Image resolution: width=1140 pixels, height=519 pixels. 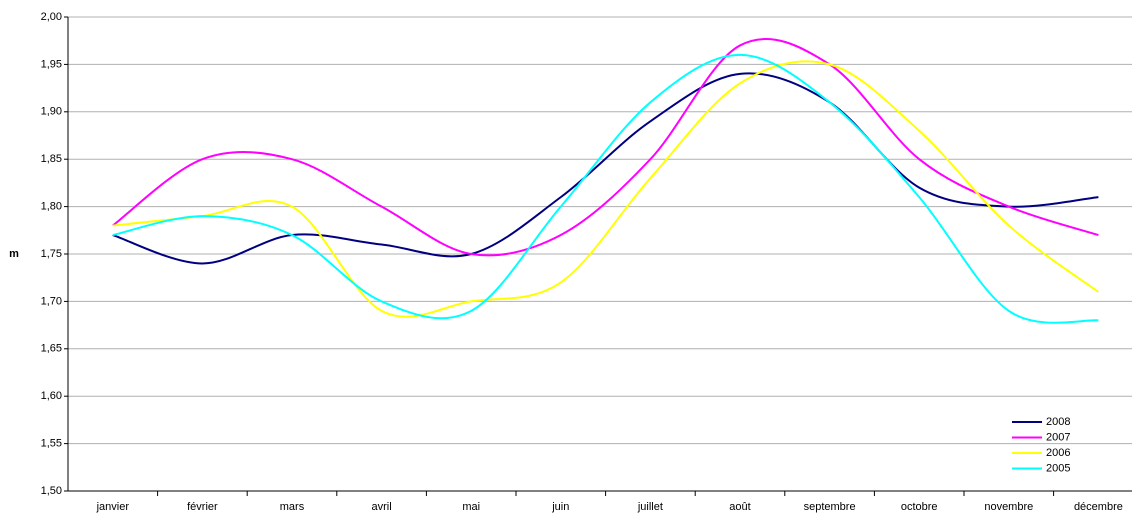 What do you see at coordinates (51, 491) in the screenshot?
I see `y-tick-label: 1,50` at bounding box center [51, 491].